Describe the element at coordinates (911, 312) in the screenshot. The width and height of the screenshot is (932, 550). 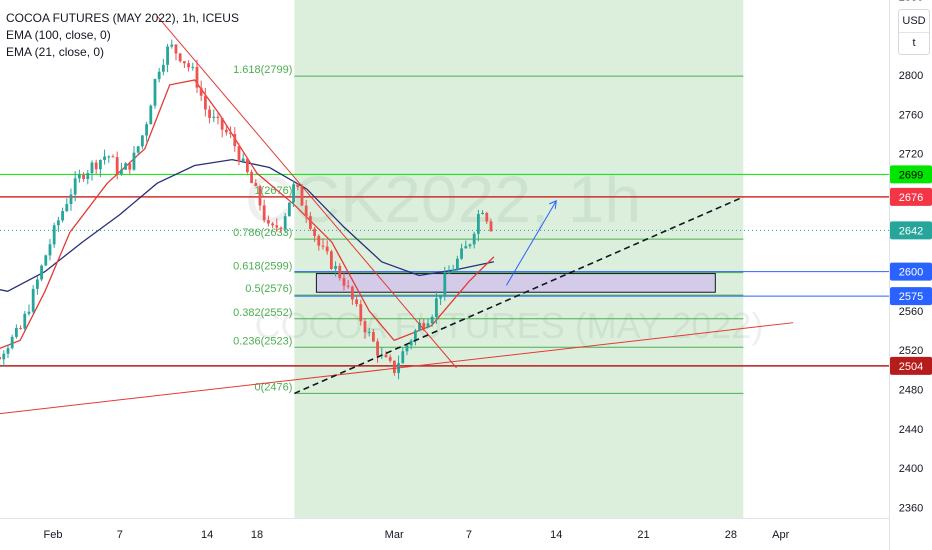
I see `price-tick-label: 2560` at that location.